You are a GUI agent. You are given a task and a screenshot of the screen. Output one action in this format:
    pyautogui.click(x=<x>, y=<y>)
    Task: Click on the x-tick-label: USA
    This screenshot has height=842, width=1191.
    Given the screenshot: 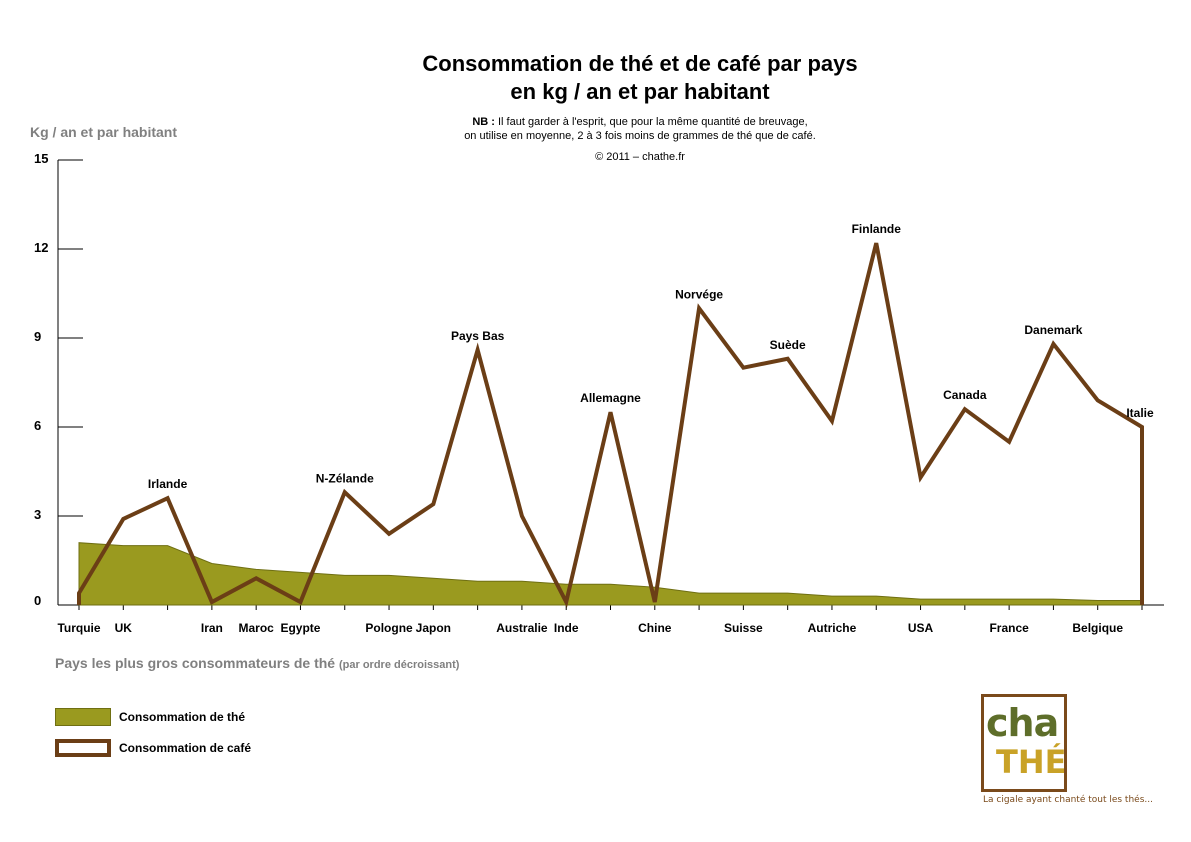 What is the action you would take?
    pyautogui.click(x=921, y=628)
    